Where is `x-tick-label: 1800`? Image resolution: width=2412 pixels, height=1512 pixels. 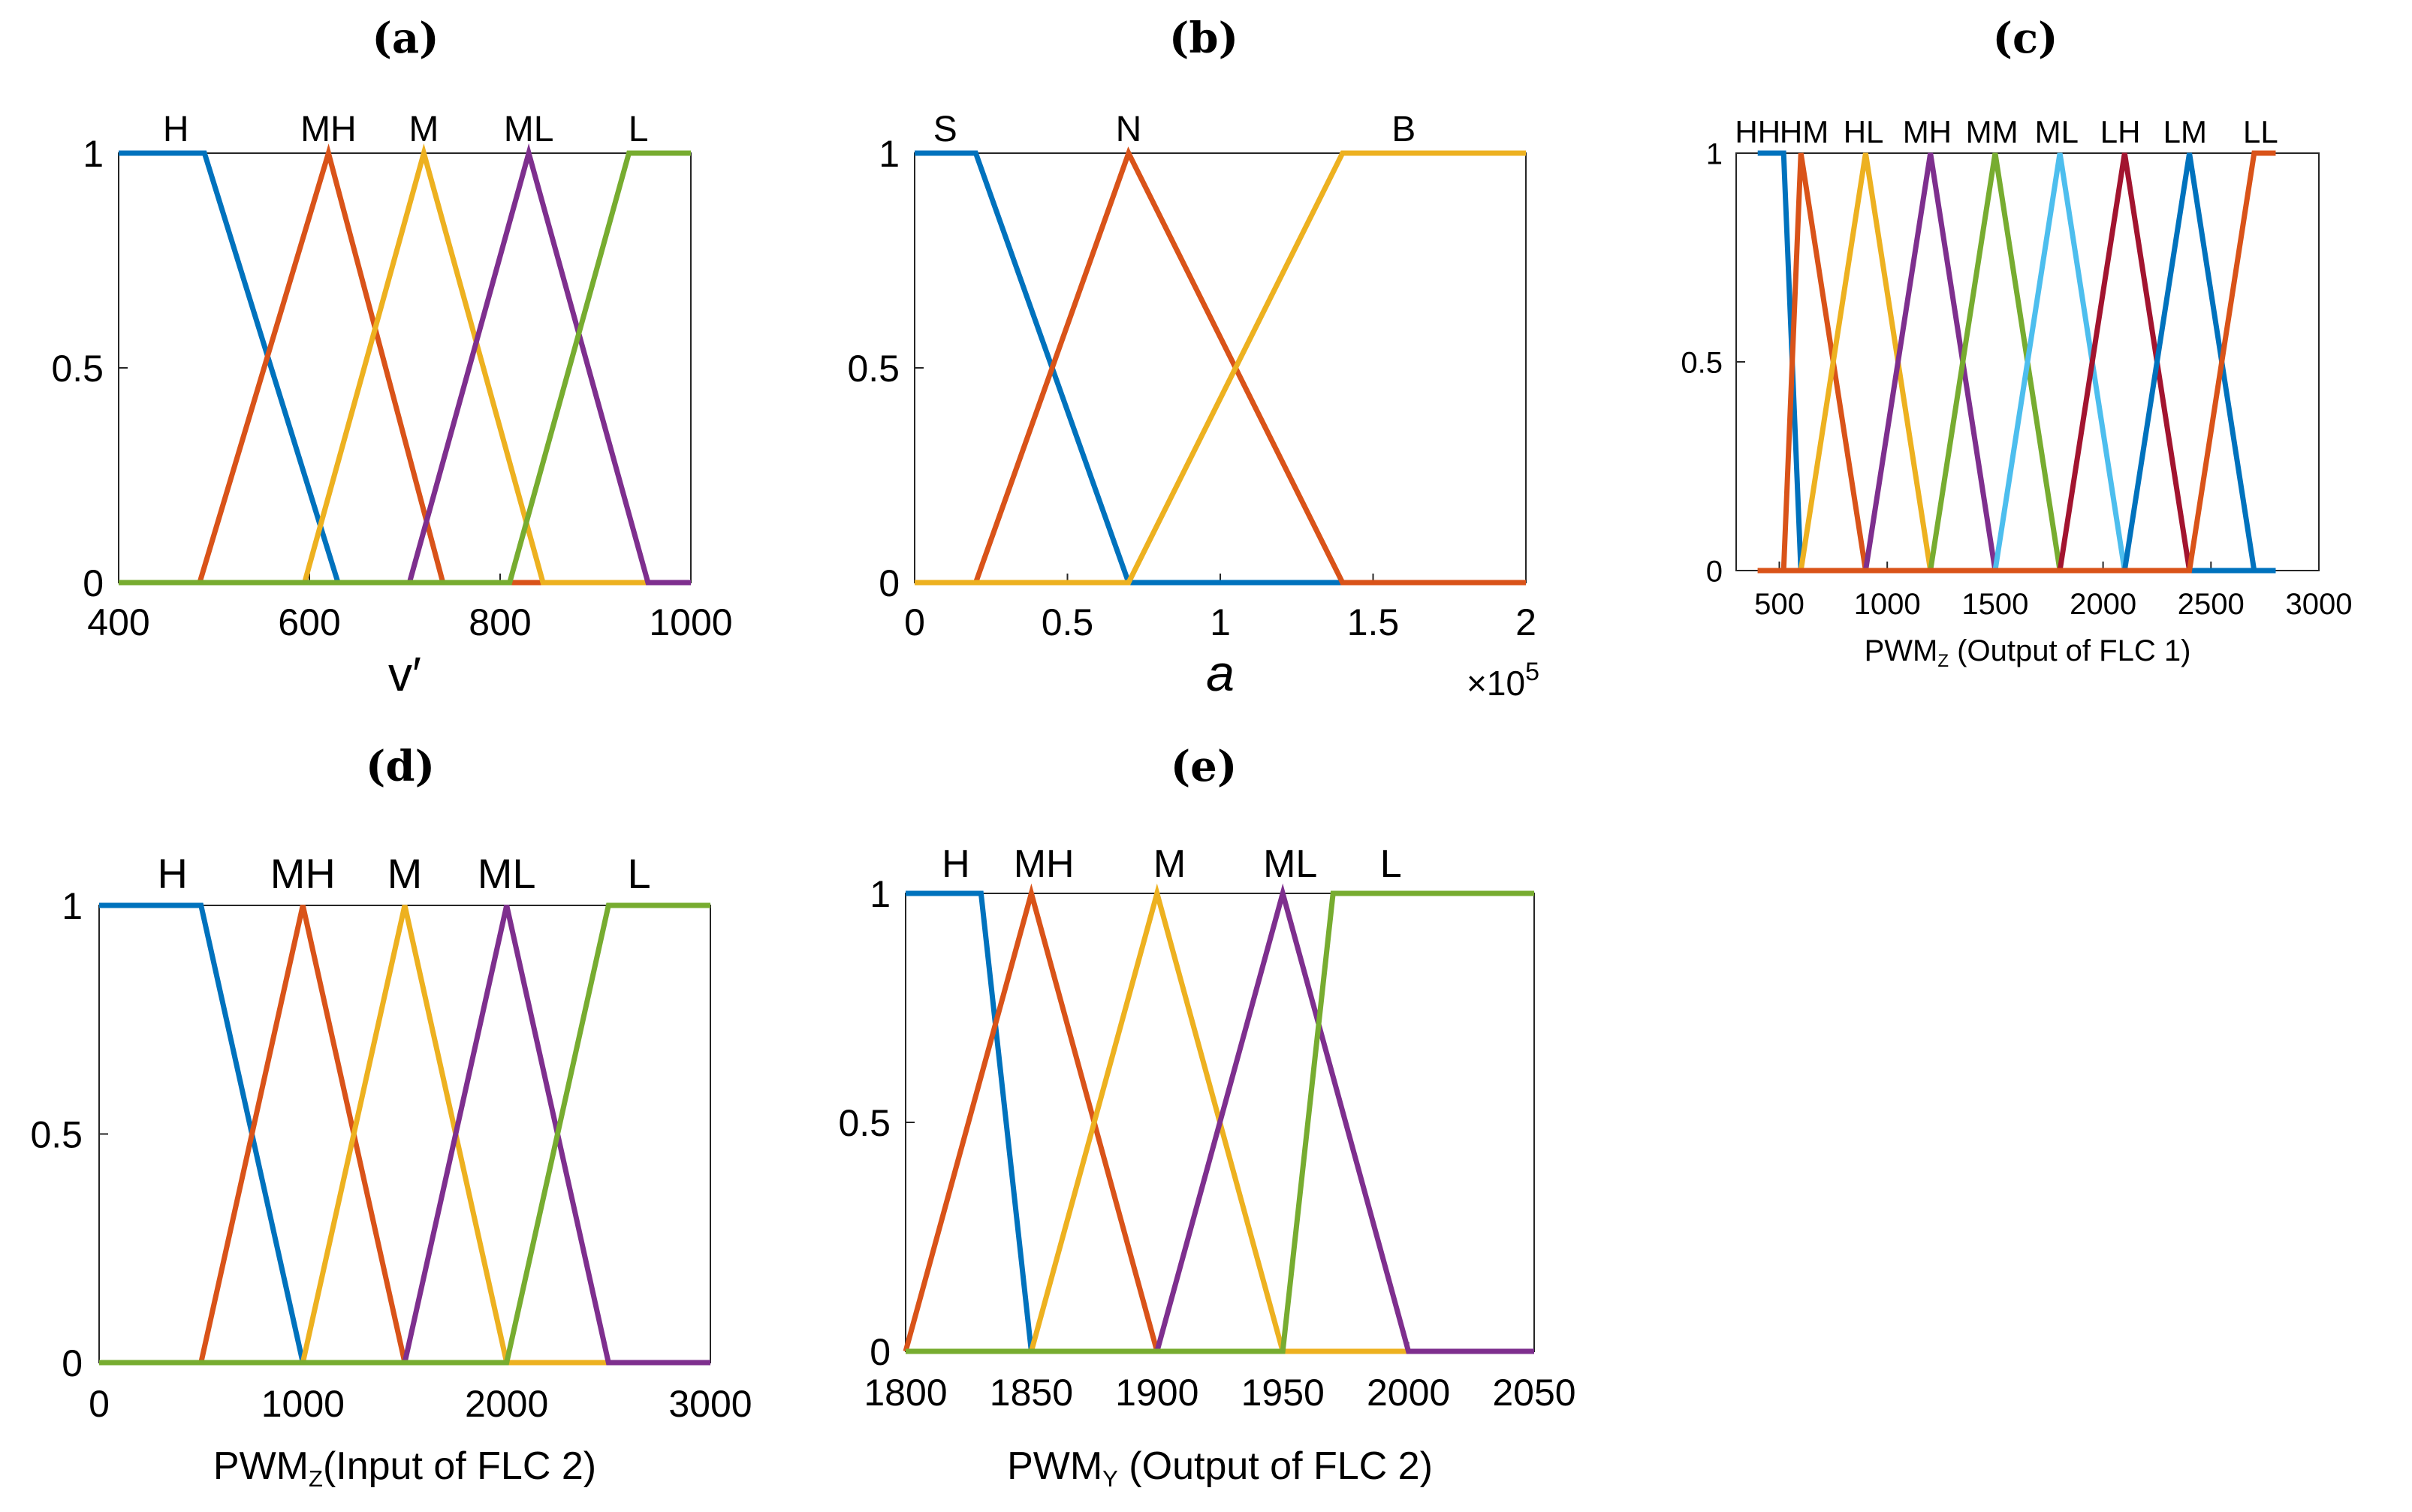
x-tick-label: 1800 is located at coordinates (905, 1393).